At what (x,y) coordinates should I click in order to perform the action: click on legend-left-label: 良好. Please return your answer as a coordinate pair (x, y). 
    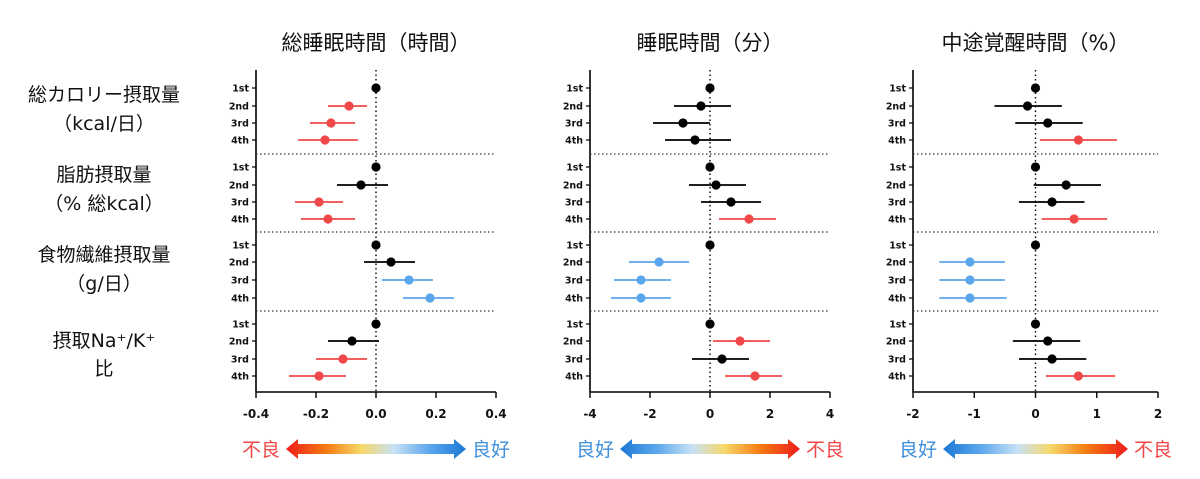
    Looking at the image, I should click on (595, 450).